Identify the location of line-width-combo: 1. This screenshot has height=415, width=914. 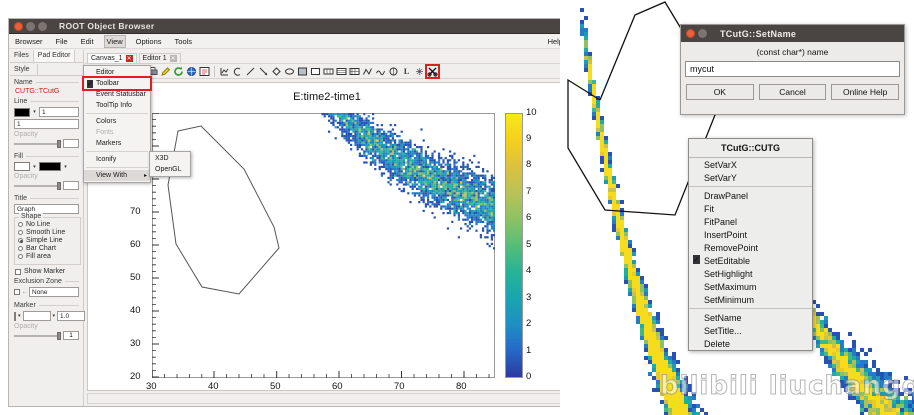
(59, 112).